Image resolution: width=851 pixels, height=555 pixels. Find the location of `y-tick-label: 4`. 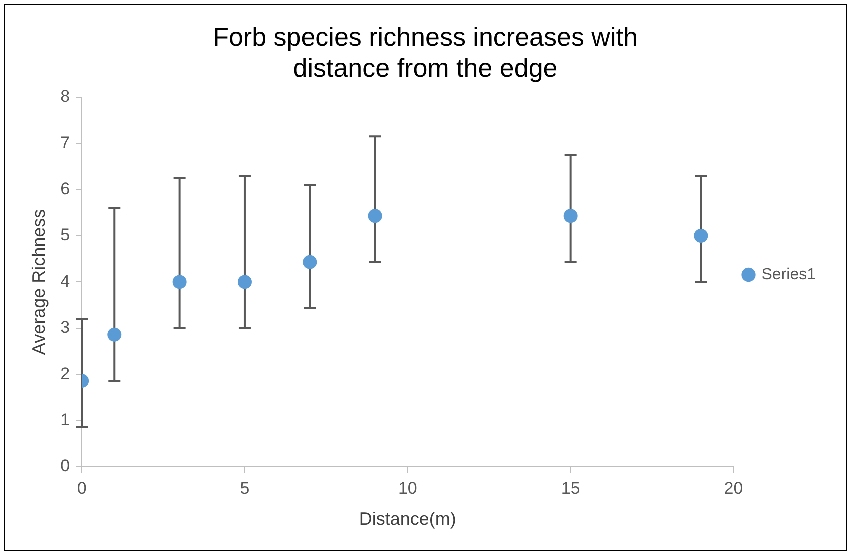

y-tick-label: 4 is located at coordinates (65, 281).